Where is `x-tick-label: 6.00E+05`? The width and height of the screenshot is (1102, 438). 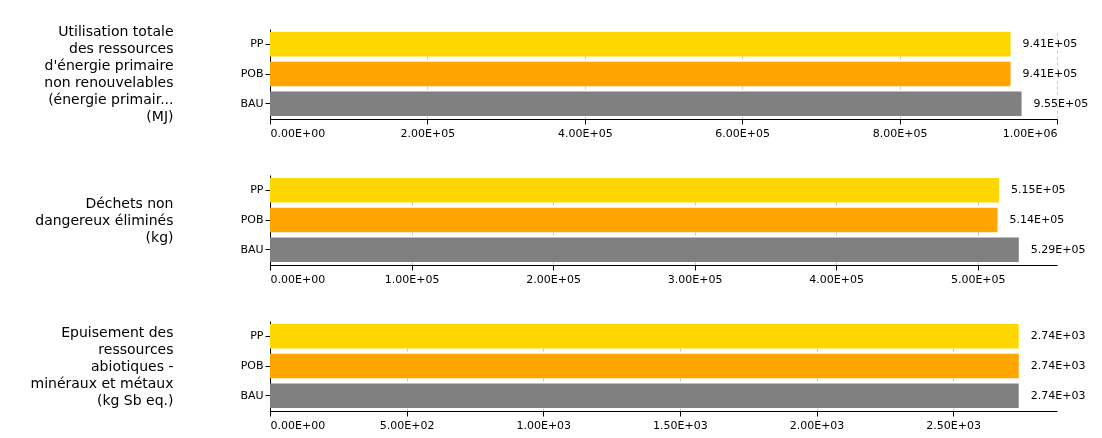 x-tick-label: 6.00E+05 is located at coordinates (743, 133).